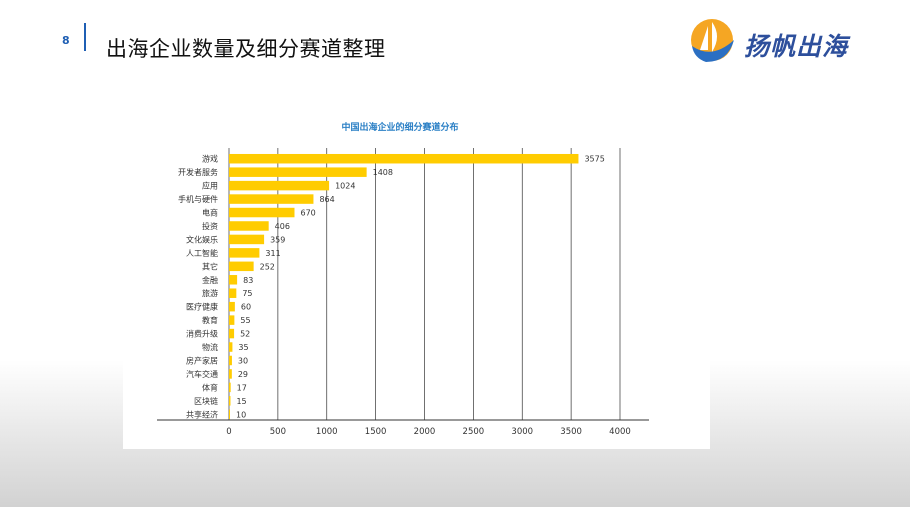 The width and height of the screenshot is (910, 507). I want to click on category-label: 文化娱乐, so click(202, 239).